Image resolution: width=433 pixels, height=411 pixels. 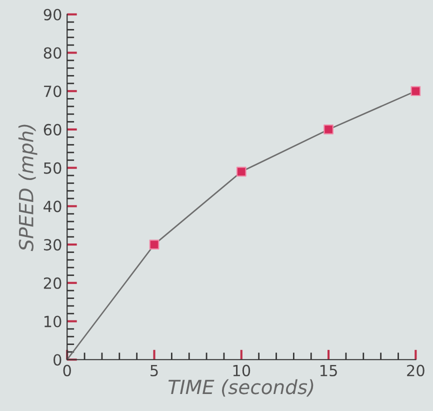 I want to click on y-tick-label: 10, so click(x=53, y=322).